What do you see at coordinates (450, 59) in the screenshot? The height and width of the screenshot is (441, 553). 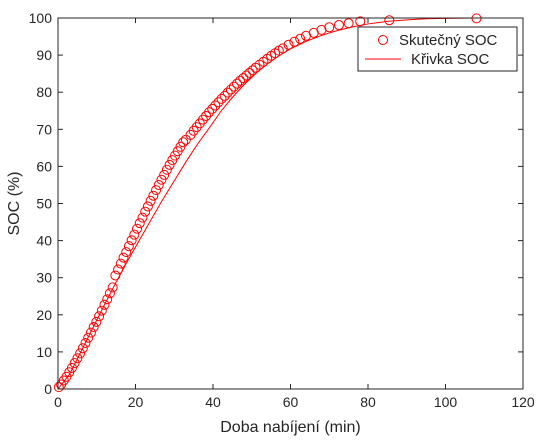 I see `legend-label-krivka-soc: Křivka SOC` at bounding box center [450, 59].